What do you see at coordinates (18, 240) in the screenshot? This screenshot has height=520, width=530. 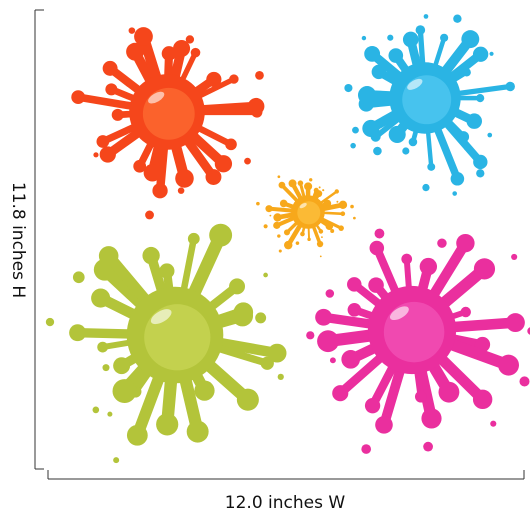 I see `height-label: 11.8 inches H` at bounding box center [18, 240].